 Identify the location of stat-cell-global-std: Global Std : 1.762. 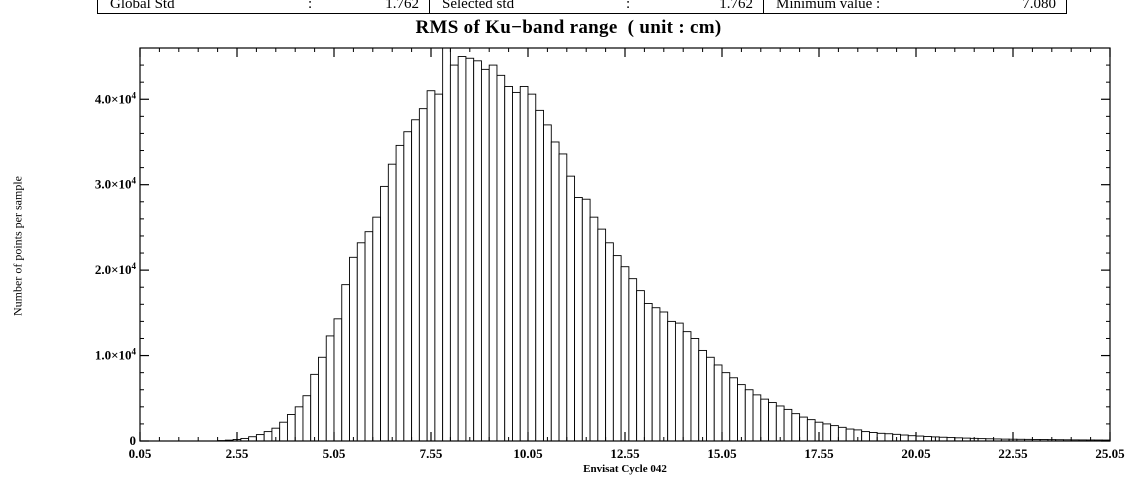
(263, 6).